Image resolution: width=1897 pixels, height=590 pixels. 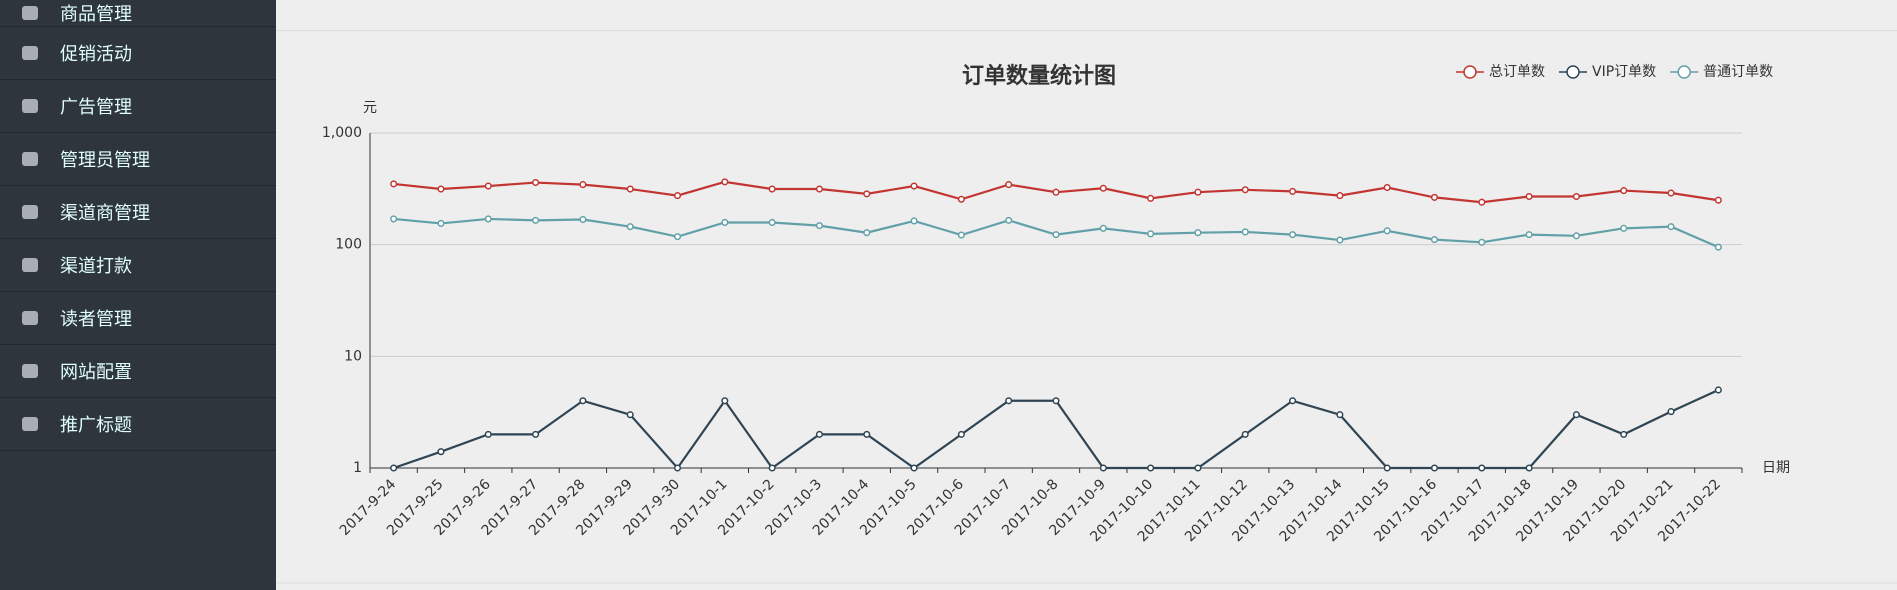 I want to click on menu-label: 广告管理, so click(x=96, y=107).